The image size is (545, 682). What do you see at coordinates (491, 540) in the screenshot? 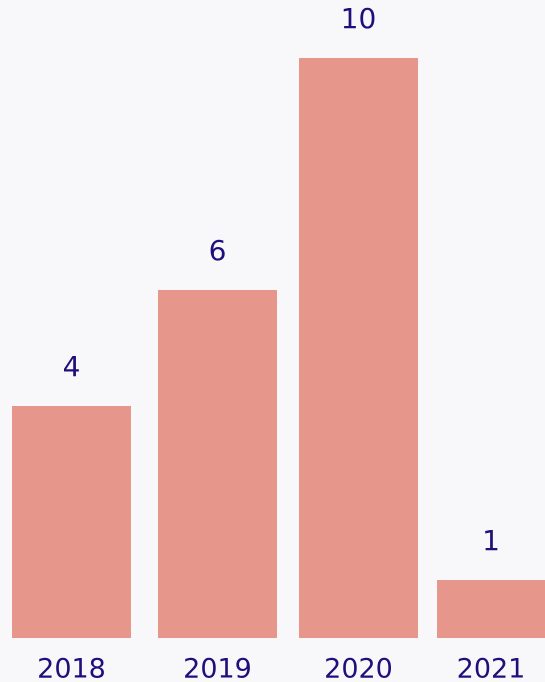
I see `value-label-2021: 1` at bounding box center [491, 540].